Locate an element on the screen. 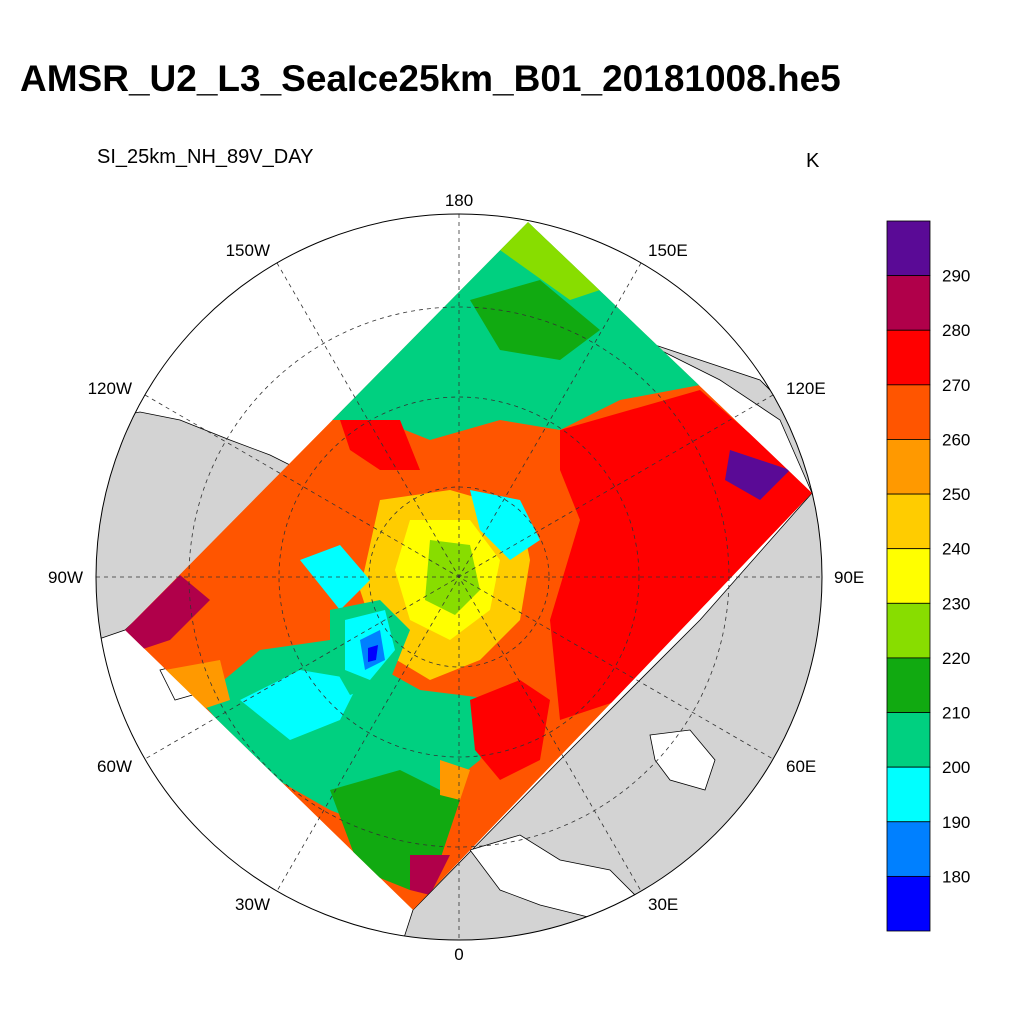 Image resolution: width=1024 pixels, height=1024 pixels. colorbar-tick-label: 260 is located at coordinates (956, 439).